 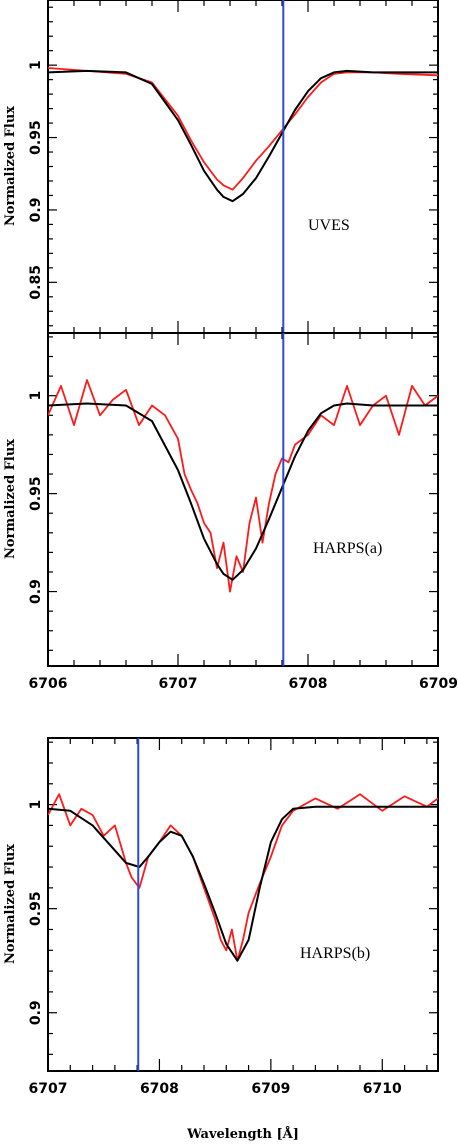 I want to click on panel-label-harps-b: HARPS(b), so click(x=335, y=953).